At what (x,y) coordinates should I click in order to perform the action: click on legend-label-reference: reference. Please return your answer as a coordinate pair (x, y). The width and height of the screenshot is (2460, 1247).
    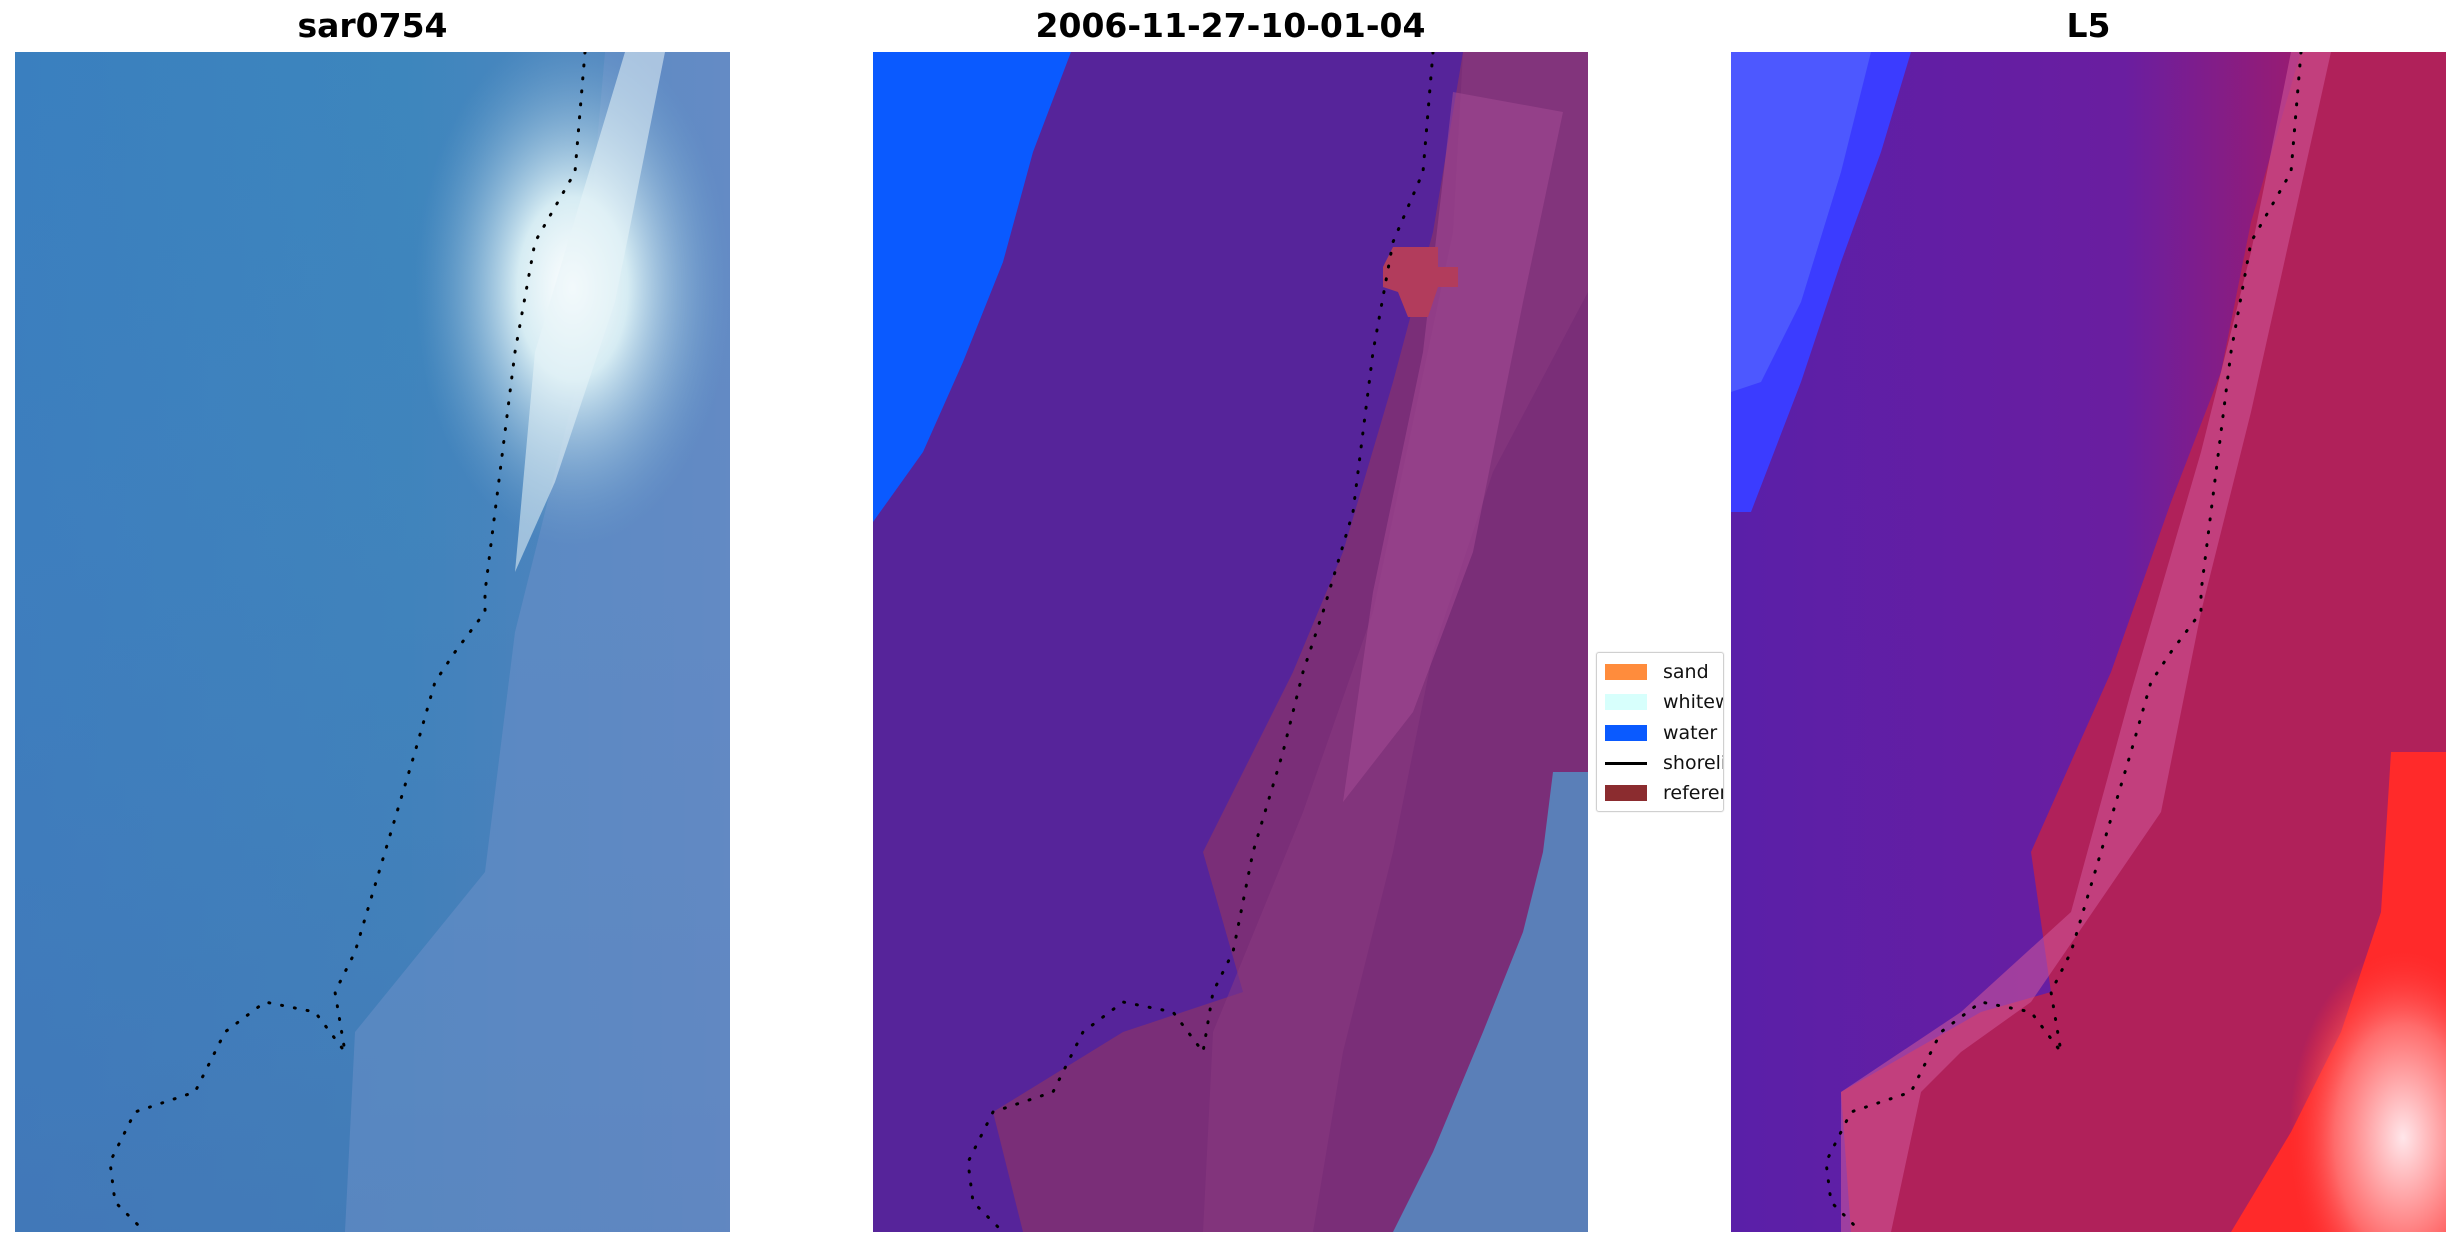
    Looking at the image, I should click on (1693, 793).